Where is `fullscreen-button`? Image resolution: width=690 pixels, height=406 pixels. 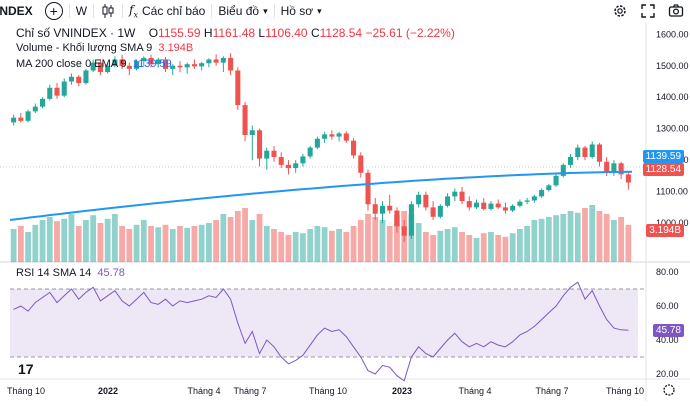 fullscreen-button is located at coordinates (648, 11).